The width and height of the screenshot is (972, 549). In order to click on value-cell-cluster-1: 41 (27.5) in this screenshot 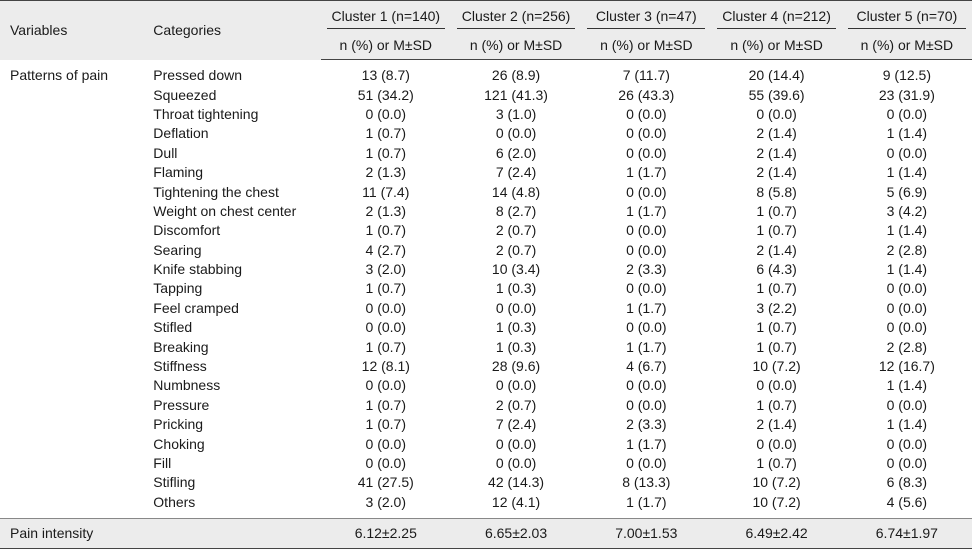, I will do `click(385, 482)`.